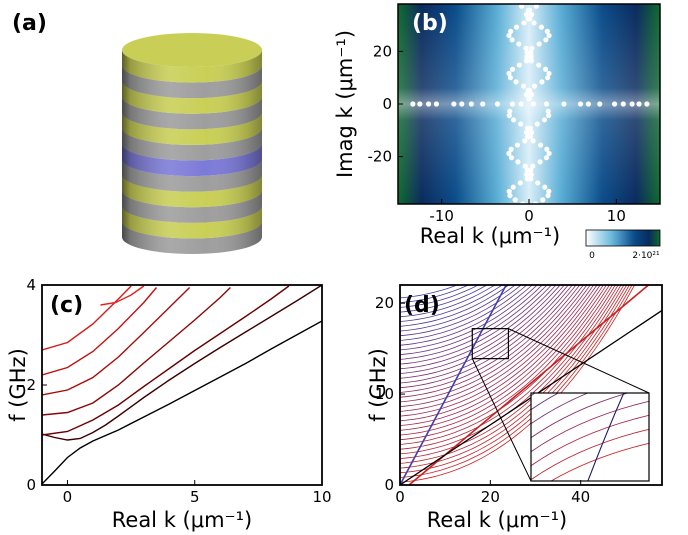 The image size is (688, 535). What do you see at coordinates (430, 23) in the screenshot?
I see `panel-b-label: (b)` at bounding box center [430, 23].